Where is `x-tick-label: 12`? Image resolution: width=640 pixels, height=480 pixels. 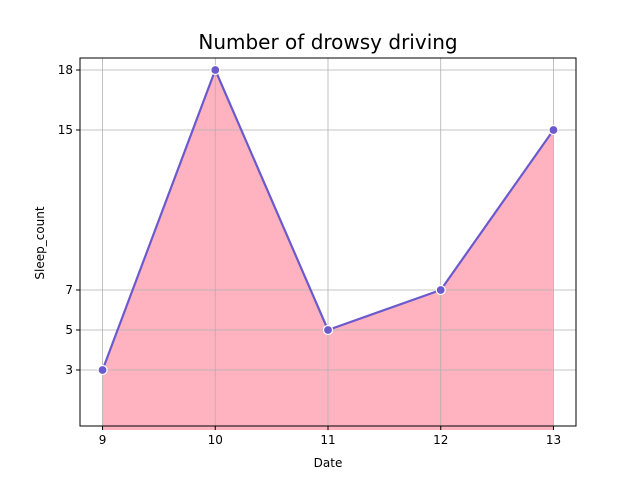
x-tick-label: 12 is located at coordinates (440, 440).